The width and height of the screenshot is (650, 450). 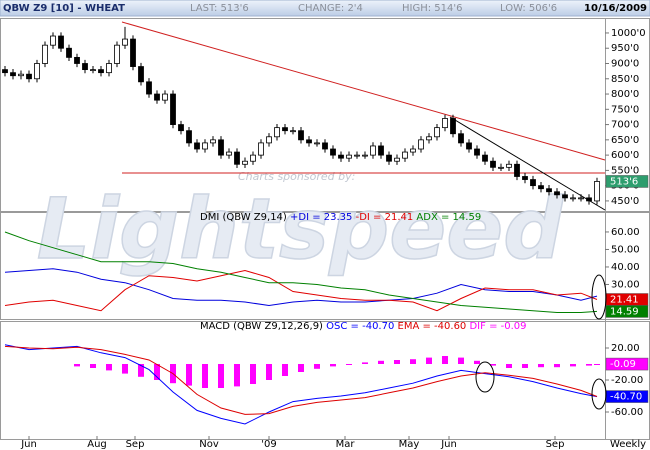 I want to click on header-bar, so click(x=325, y=8).